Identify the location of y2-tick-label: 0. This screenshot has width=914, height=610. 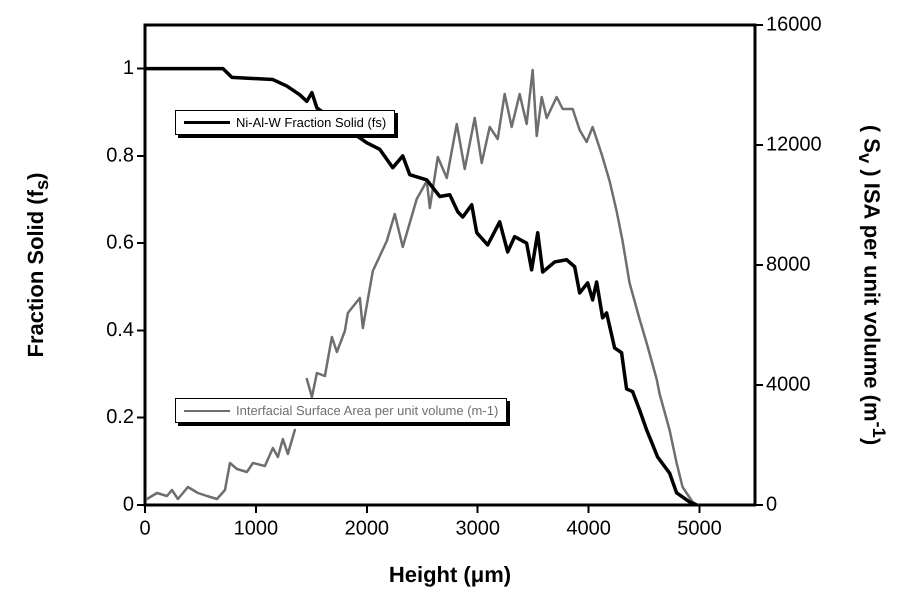
(772, 505).